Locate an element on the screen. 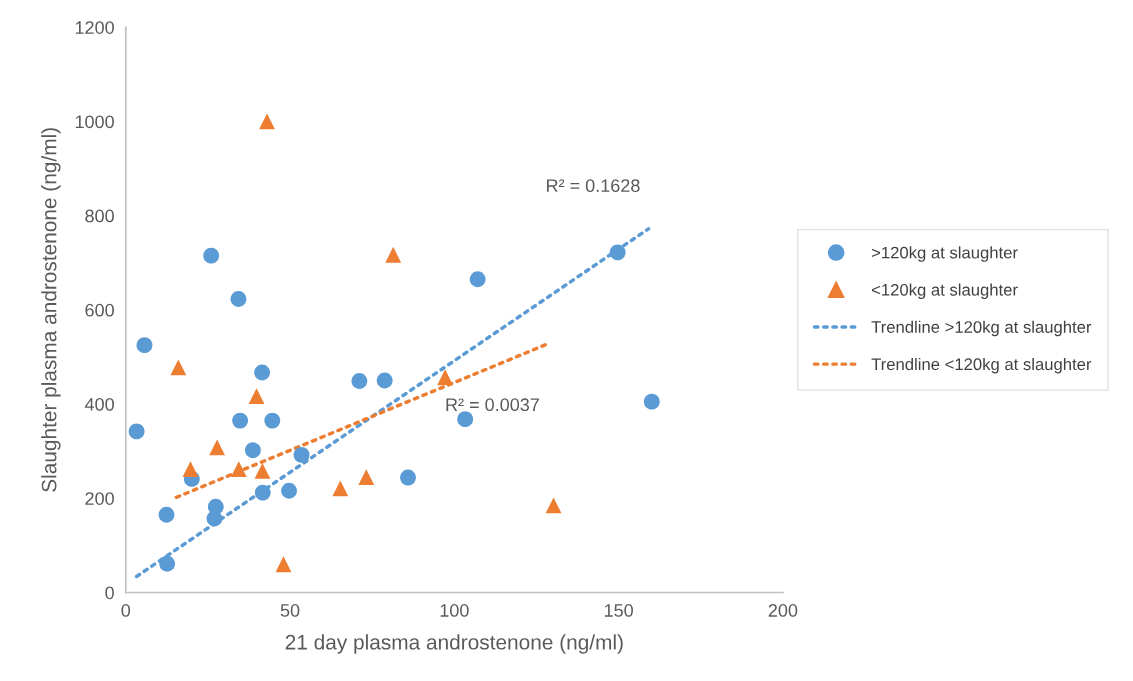 Image resolution: width=1133 pixels, height=681 pixels. legend-label: Trendline >120kg at slaughter is located at coordinates (981, 328).